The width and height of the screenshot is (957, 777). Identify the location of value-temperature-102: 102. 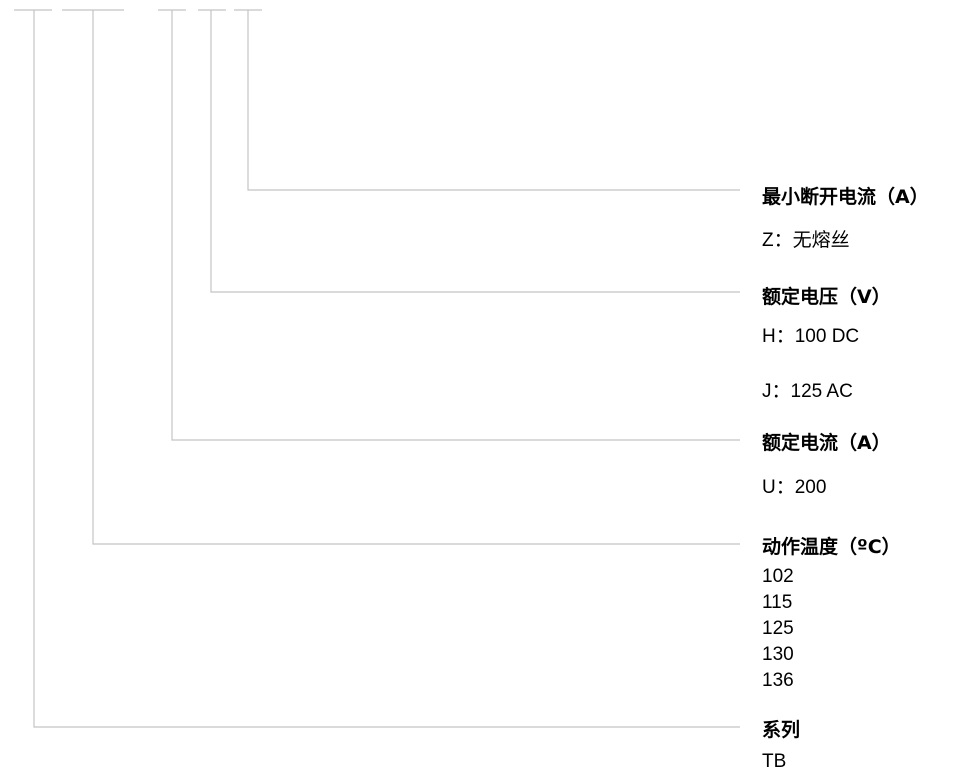
(778, 576).